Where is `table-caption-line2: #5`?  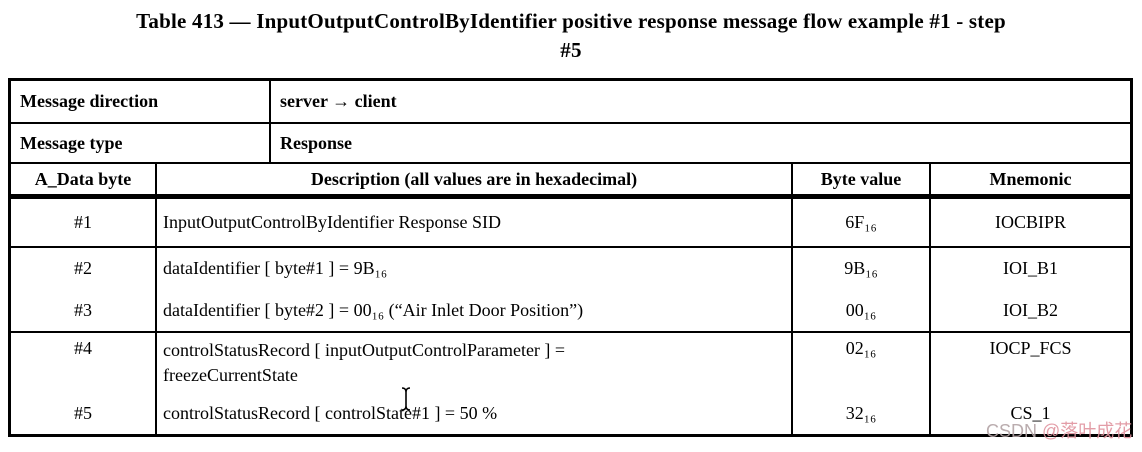 table-caption-line2: #5 is located at coordinates (571, 50).